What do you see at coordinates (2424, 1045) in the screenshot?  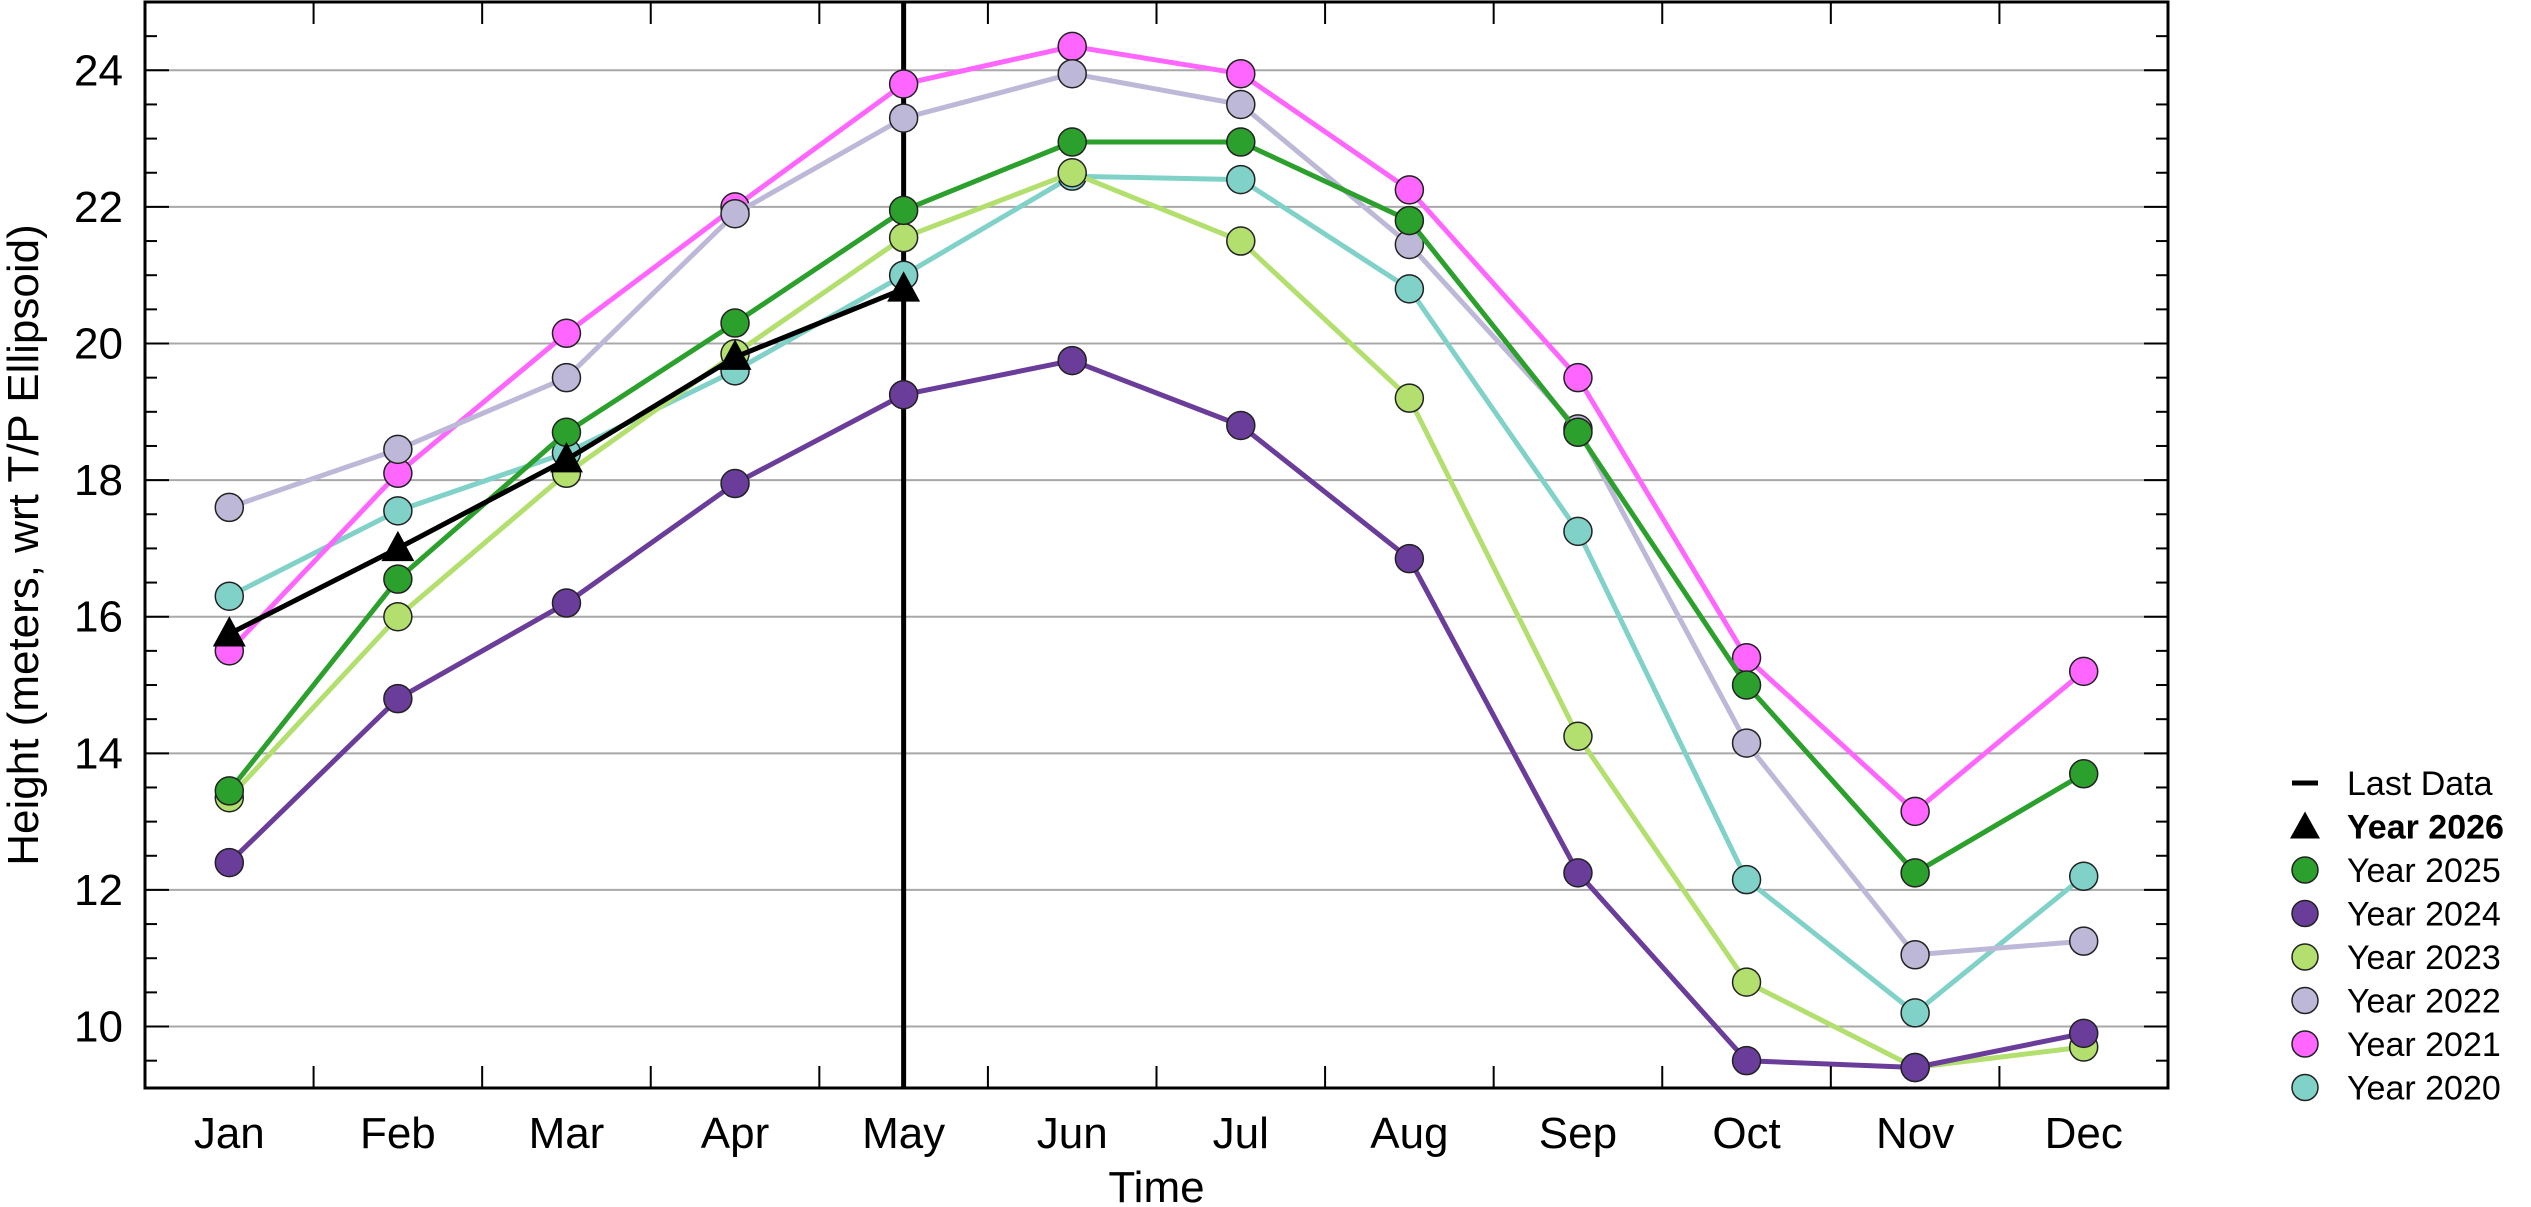 I see `legend-label-year-2021: Year 2021` at bounding box center [2424, 1045].